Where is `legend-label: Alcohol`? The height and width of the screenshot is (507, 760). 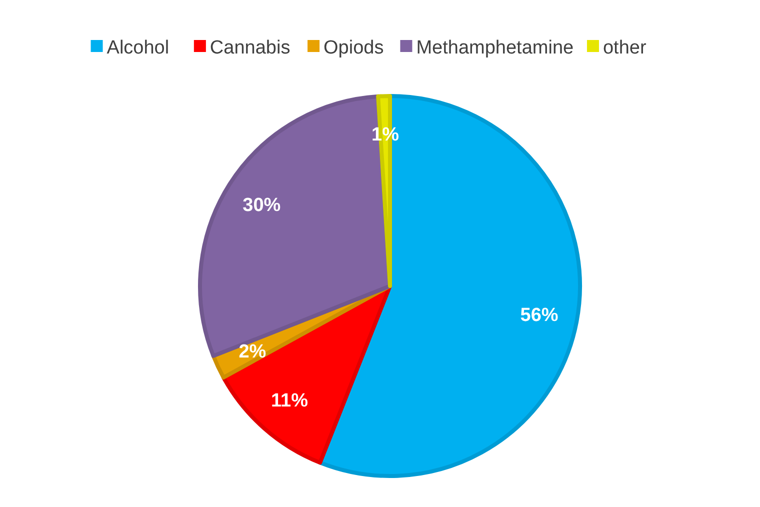
legend-label: Alcohol is located at coordinates (138, 48).